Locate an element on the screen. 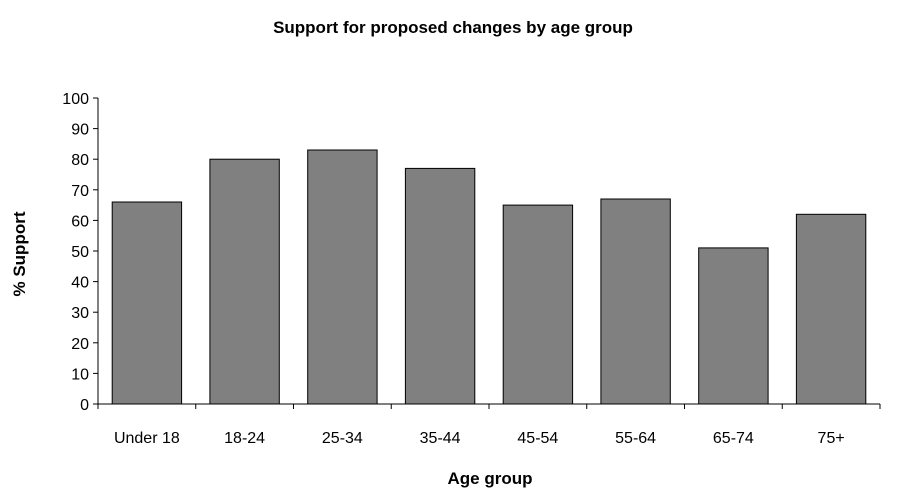 This screenshot has width=906, height=492. y-tick-label: 0 is located at coordinates (84, 405).